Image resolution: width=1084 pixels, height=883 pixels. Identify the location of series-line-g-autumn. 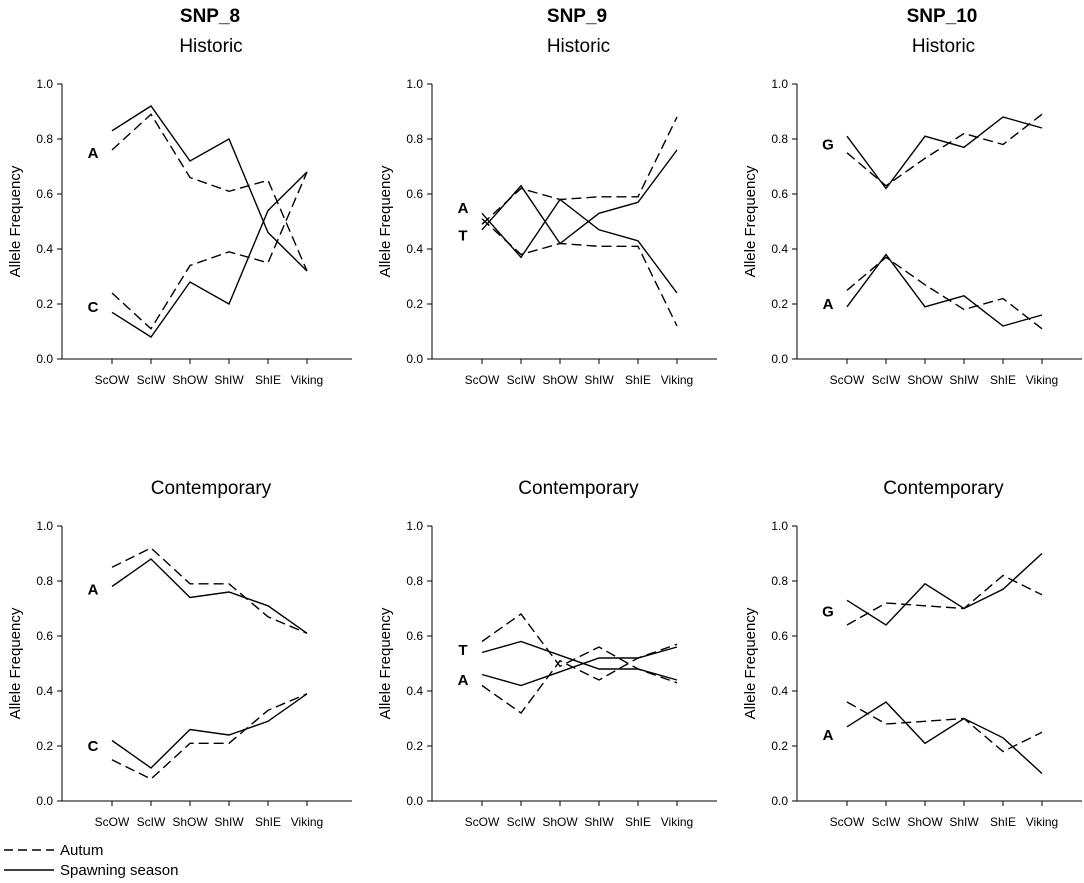
(944, 150).